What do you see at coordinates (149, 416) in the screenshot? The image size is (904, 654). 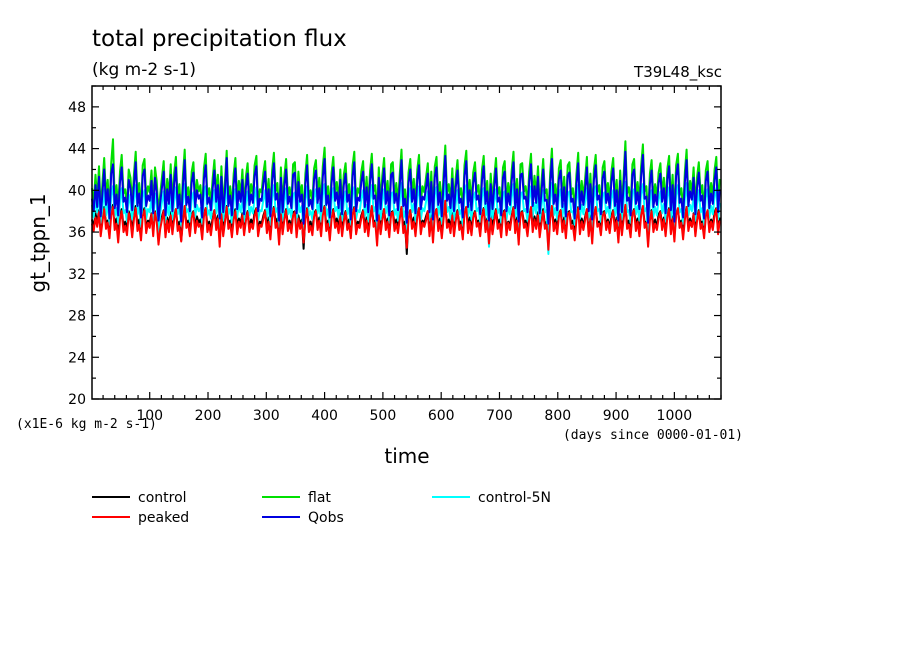 I see `x-tick-label: 100` at bounding box center [149, 416].